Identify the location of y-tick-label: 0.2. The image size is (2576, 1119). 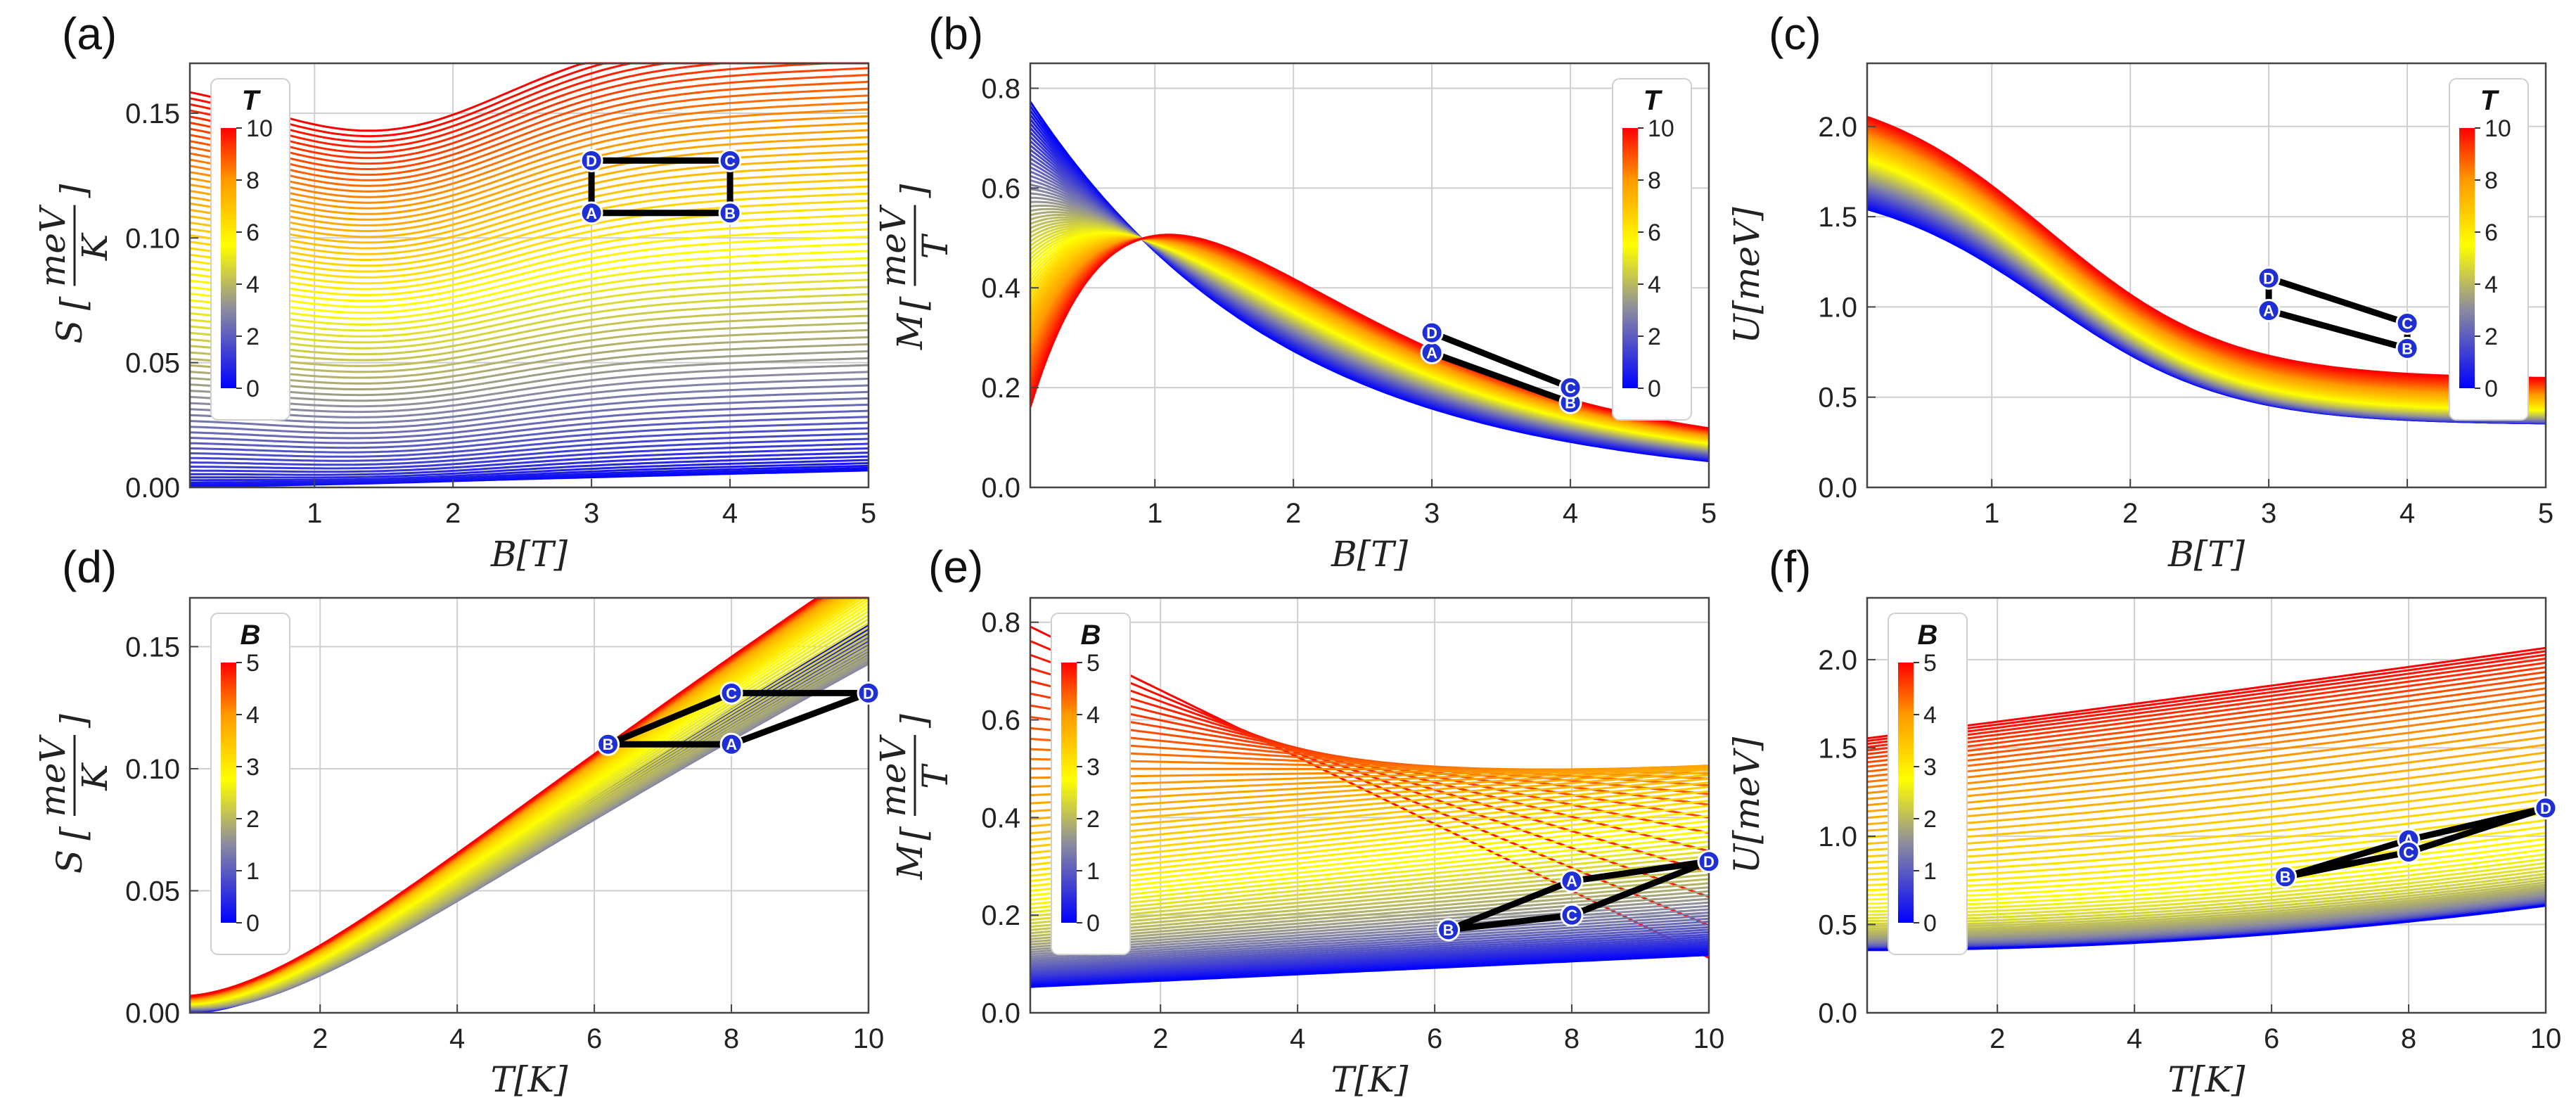
(1000, 915).